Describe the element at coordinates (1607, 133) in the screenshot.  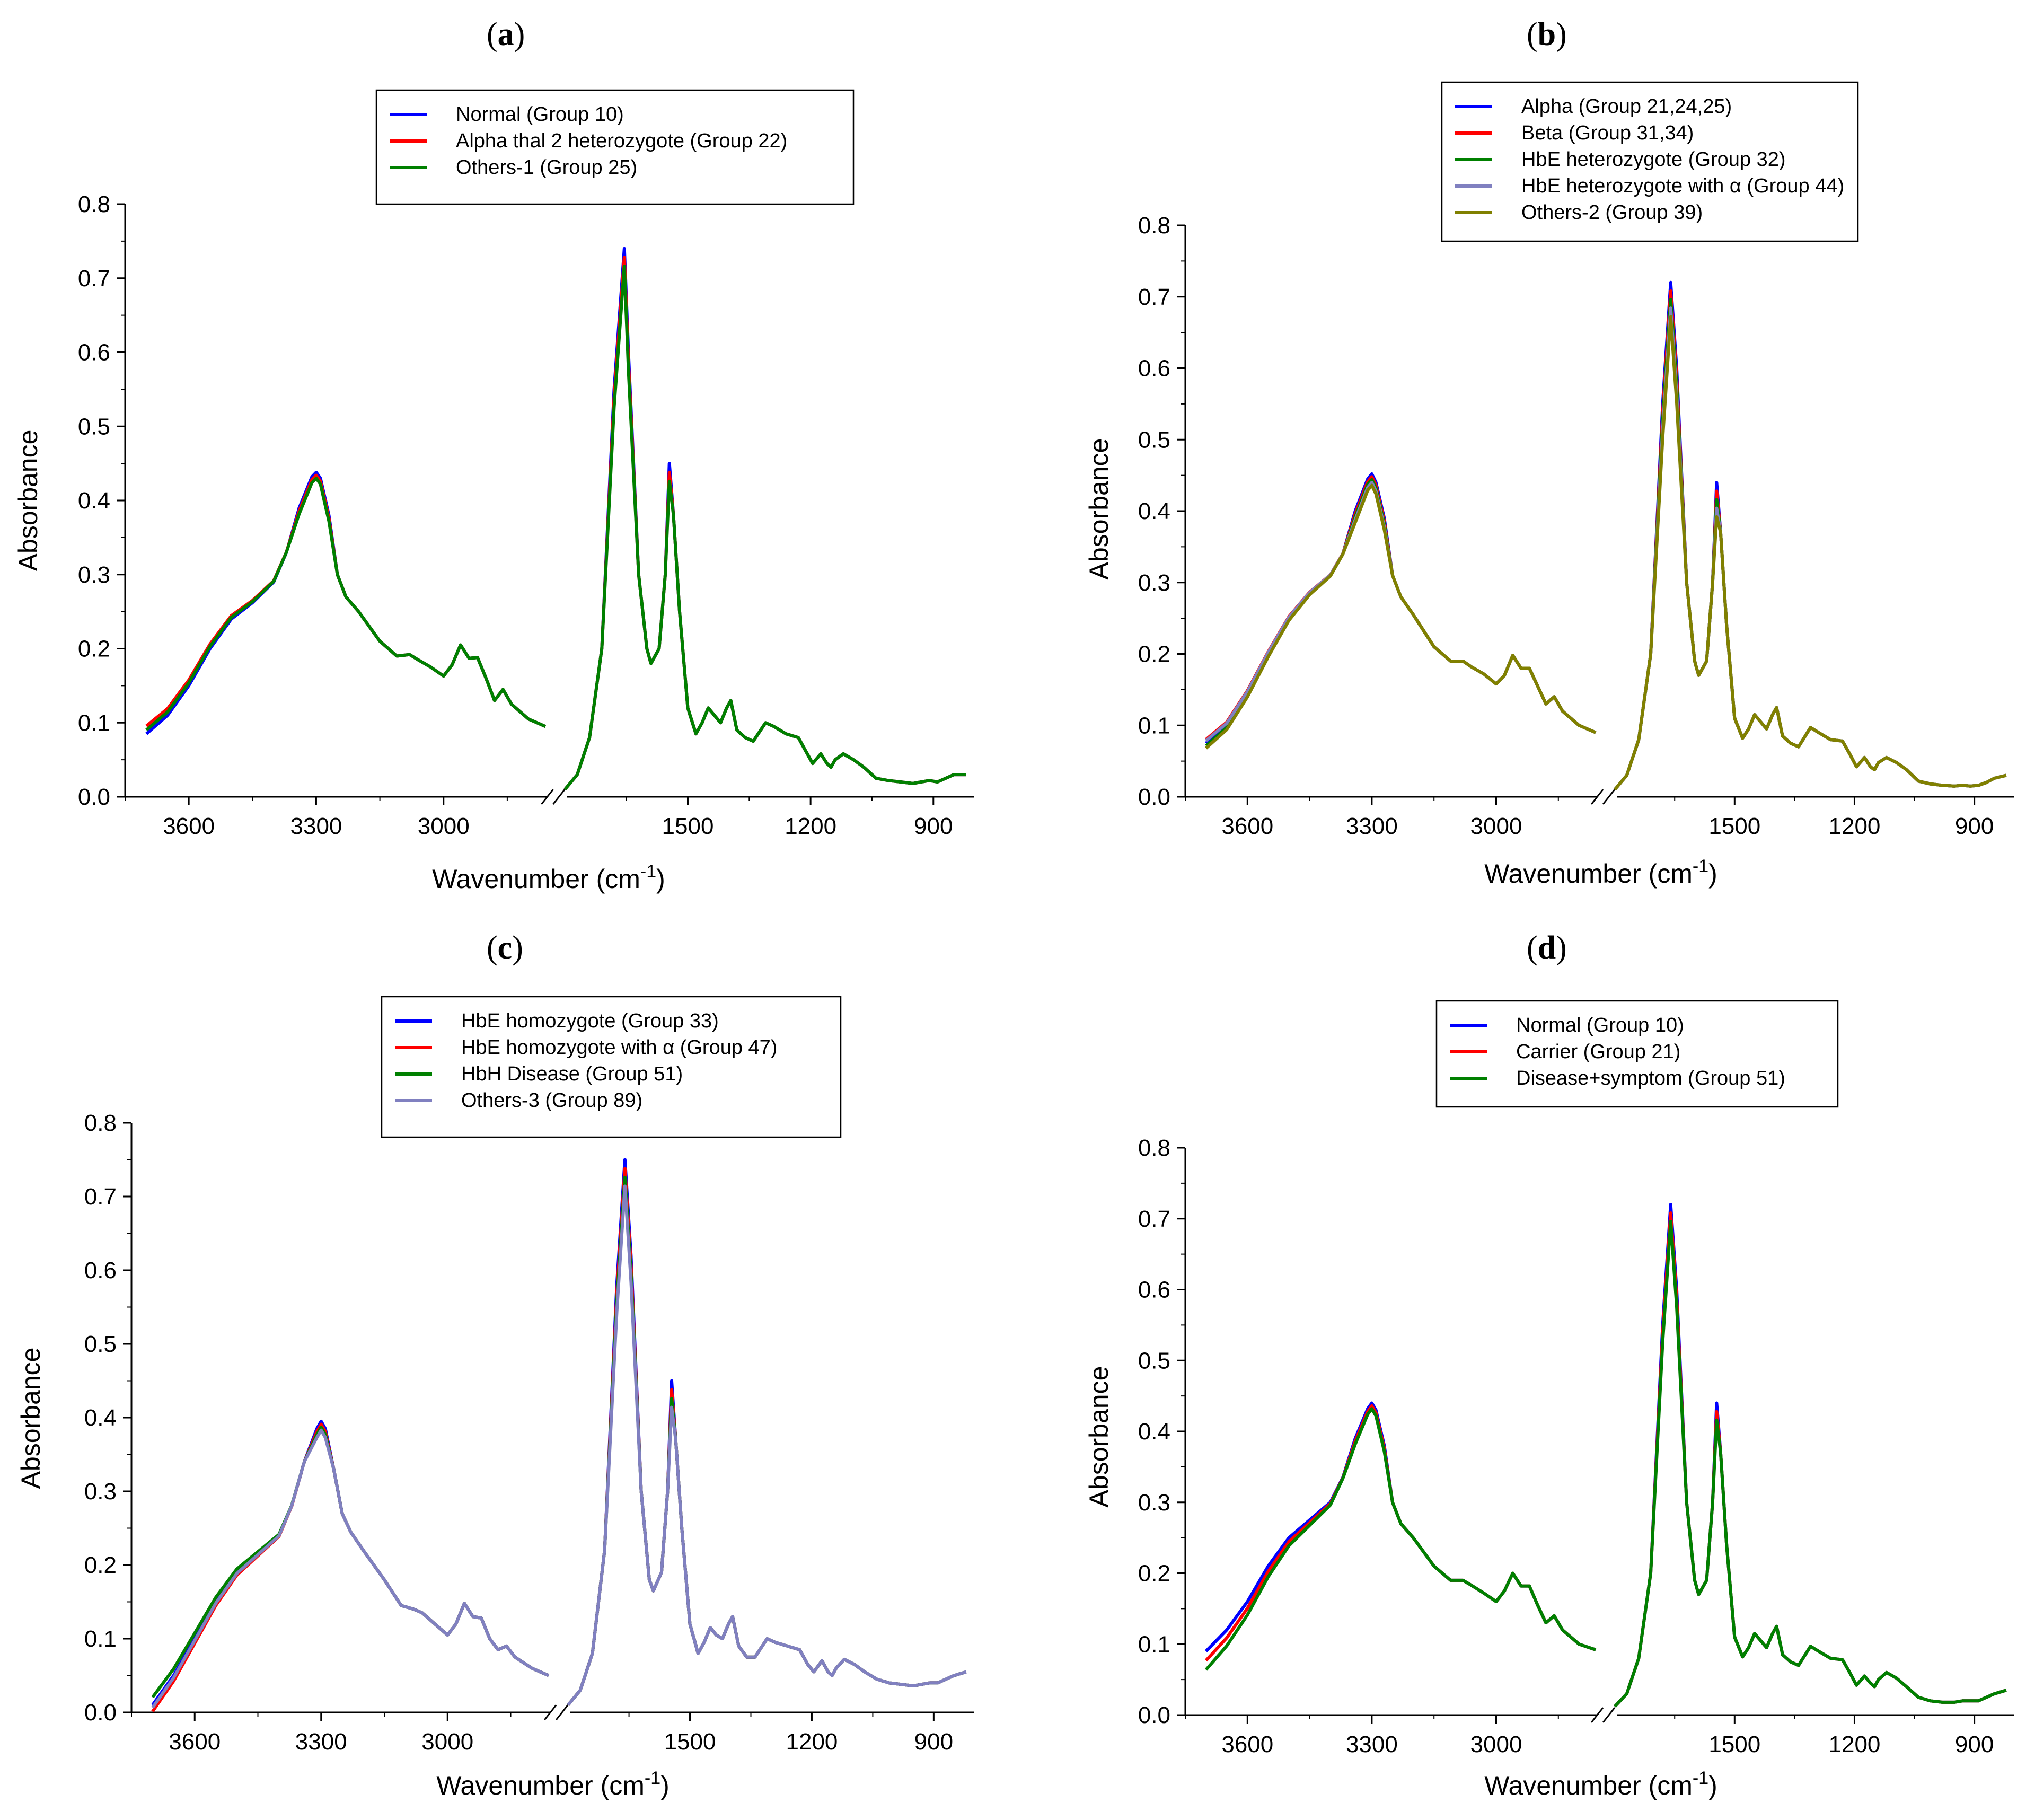
I see `legend-entry: Beta (Group 31,34)` at that location.